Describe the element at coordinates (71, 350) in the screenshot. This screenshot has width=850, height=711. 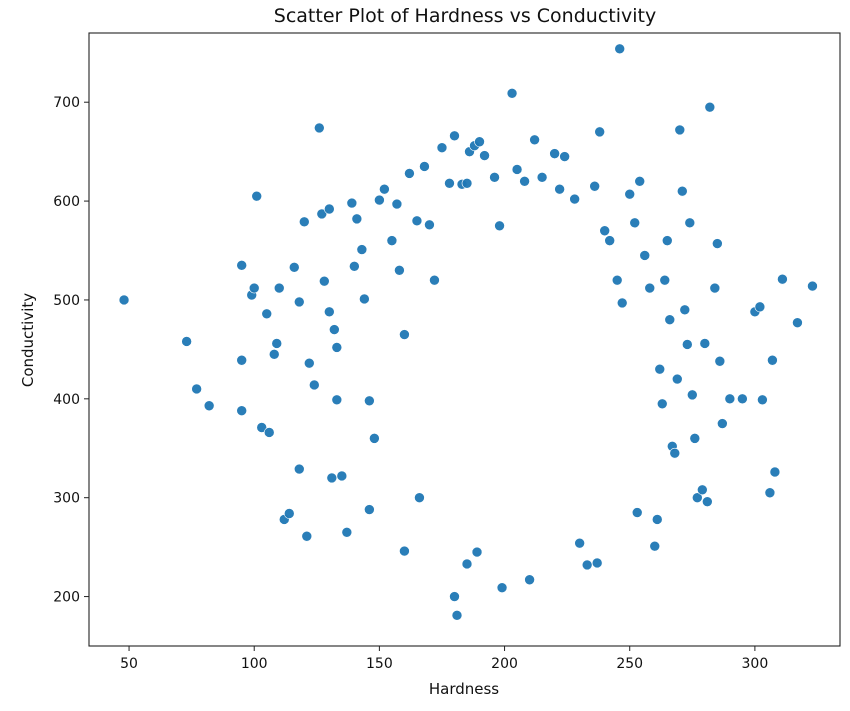
I see `y-axis: 200 300 400 500 600 700` at that location.